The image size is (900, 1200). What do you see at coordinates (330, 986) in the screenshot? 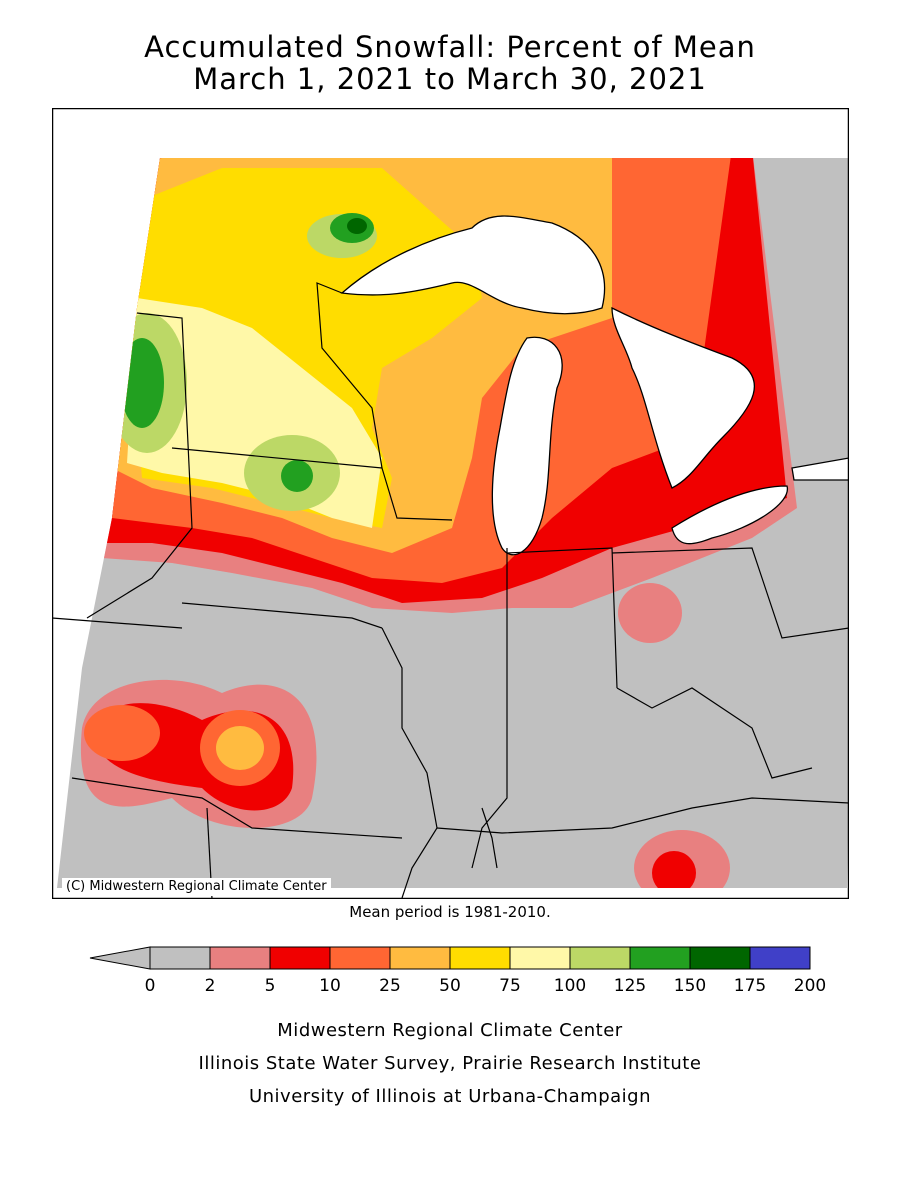
I see `legend-tick-label: 10` at bounding box center [330, 986].